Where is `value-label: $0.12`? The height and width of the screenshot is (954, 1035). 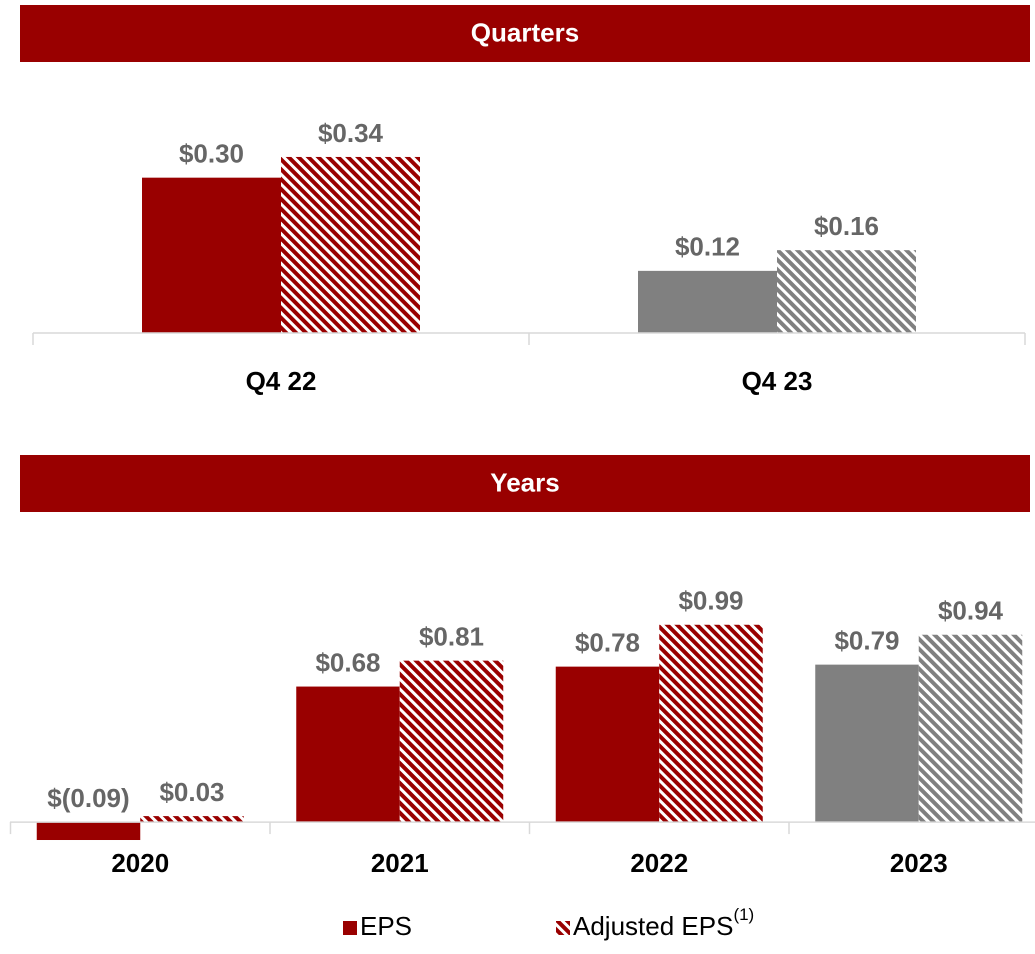 value-label: $0.12 is located at coordinates (707, 247).